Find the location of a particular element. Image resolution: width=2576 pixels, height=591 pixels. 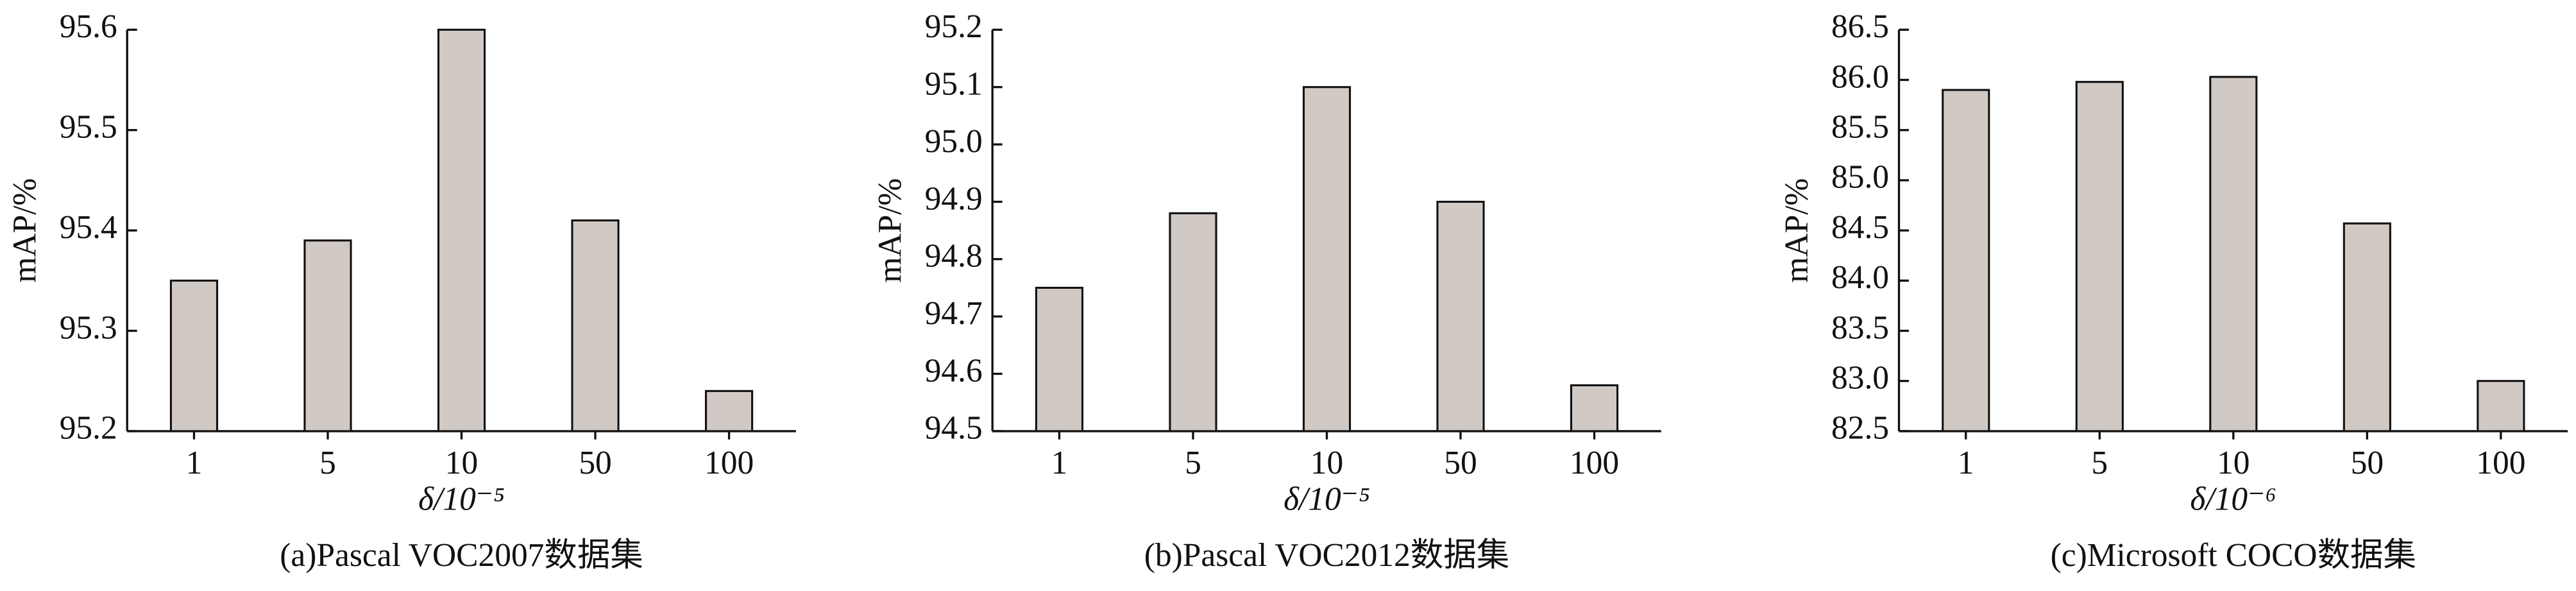

y-tick-label: 84.0 is located at coordinates (1860, 277).